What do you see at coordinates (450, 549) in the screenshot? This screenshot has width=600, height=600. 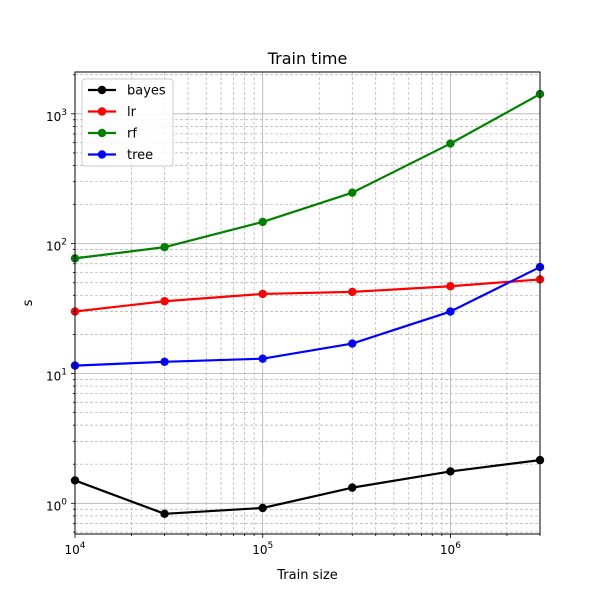 I see `x-tick-label: 10⁶` at bounding box center [450, 549].